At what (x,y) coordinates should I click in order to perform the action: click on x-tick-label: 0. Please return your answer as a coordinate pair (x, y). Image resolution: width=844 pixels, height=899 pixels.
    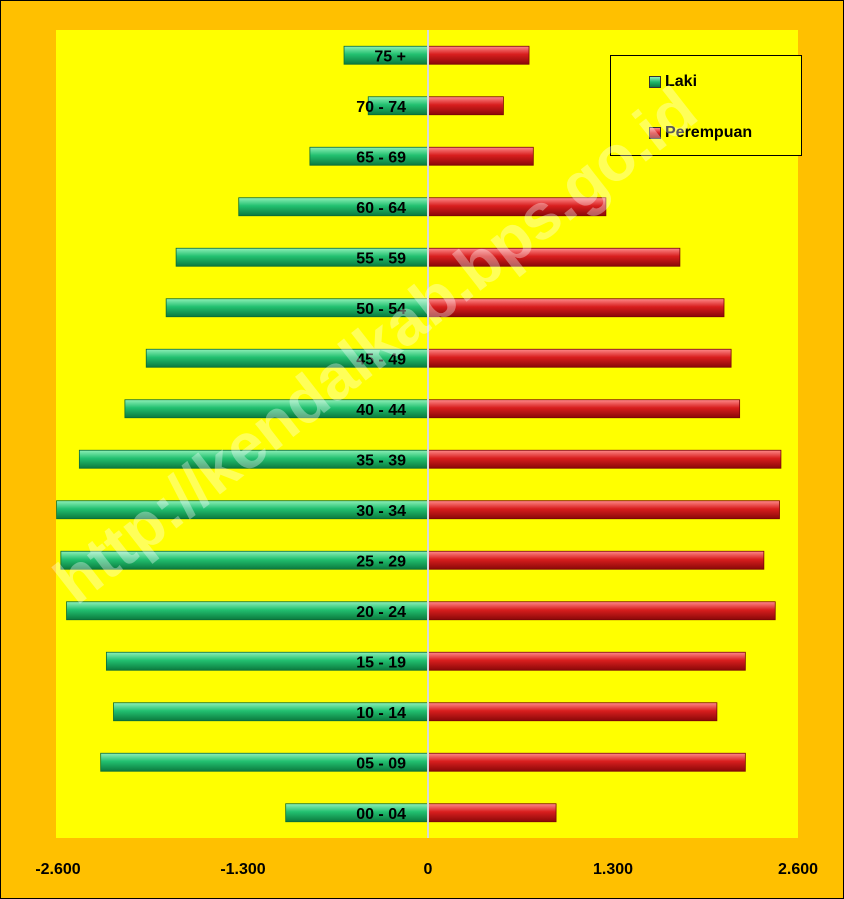
    Looking at the image, I should click on (428, 869).